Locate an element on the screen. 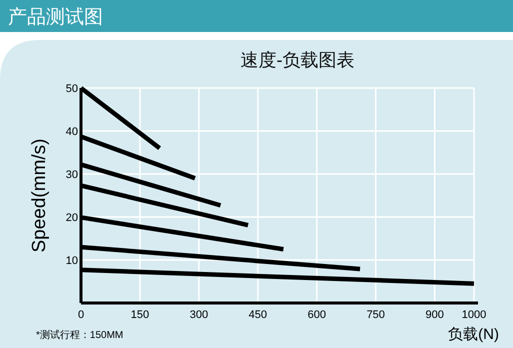 Image resolution: width=513 pixels, height=348 pixels. x-tick-label: 1000 is located at coordinates (474, 315).